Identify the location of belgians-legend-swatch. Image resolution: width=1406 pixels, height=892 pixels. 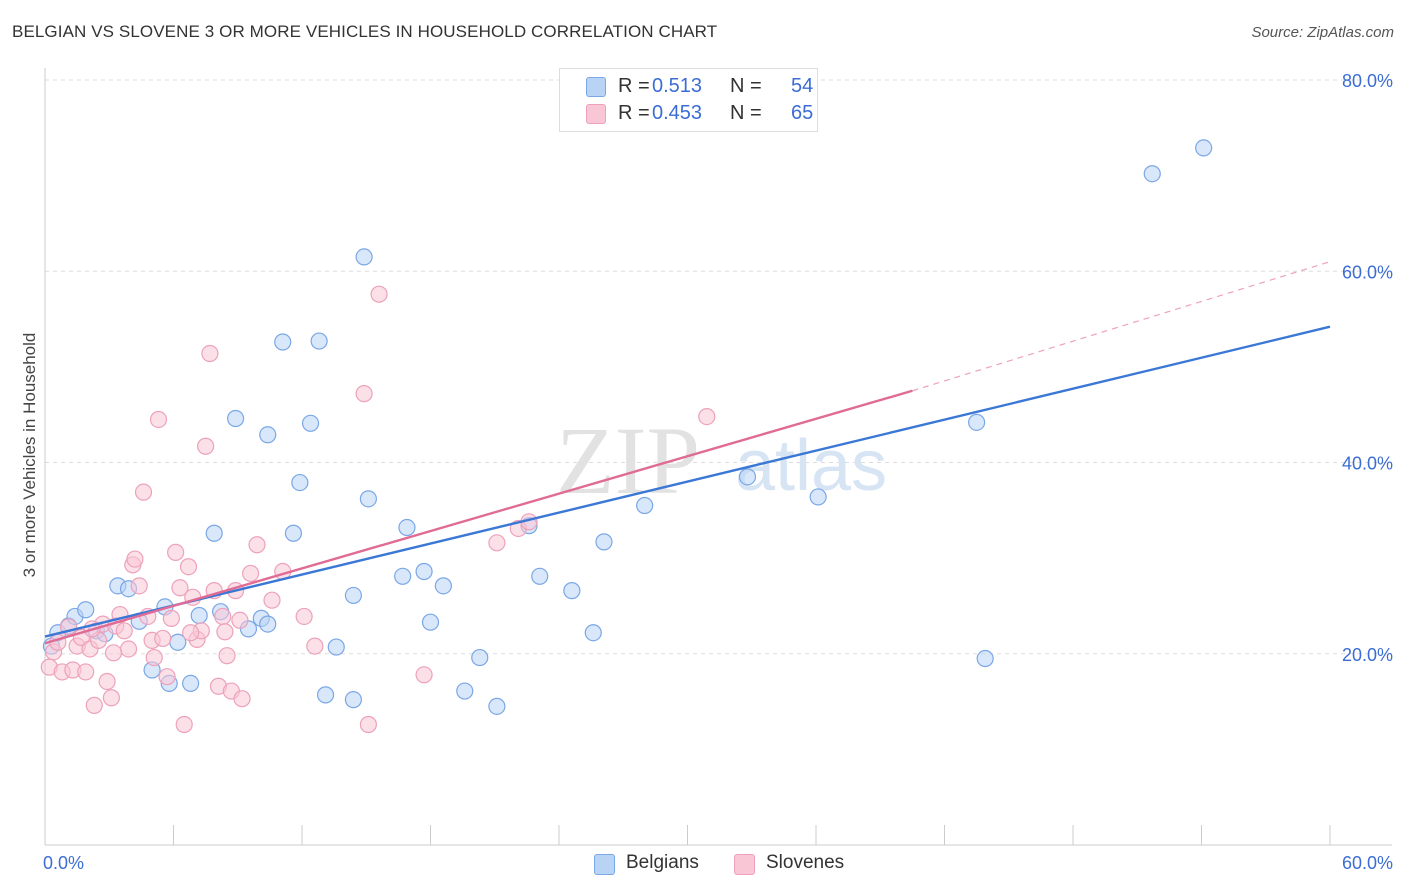
(604, 864).